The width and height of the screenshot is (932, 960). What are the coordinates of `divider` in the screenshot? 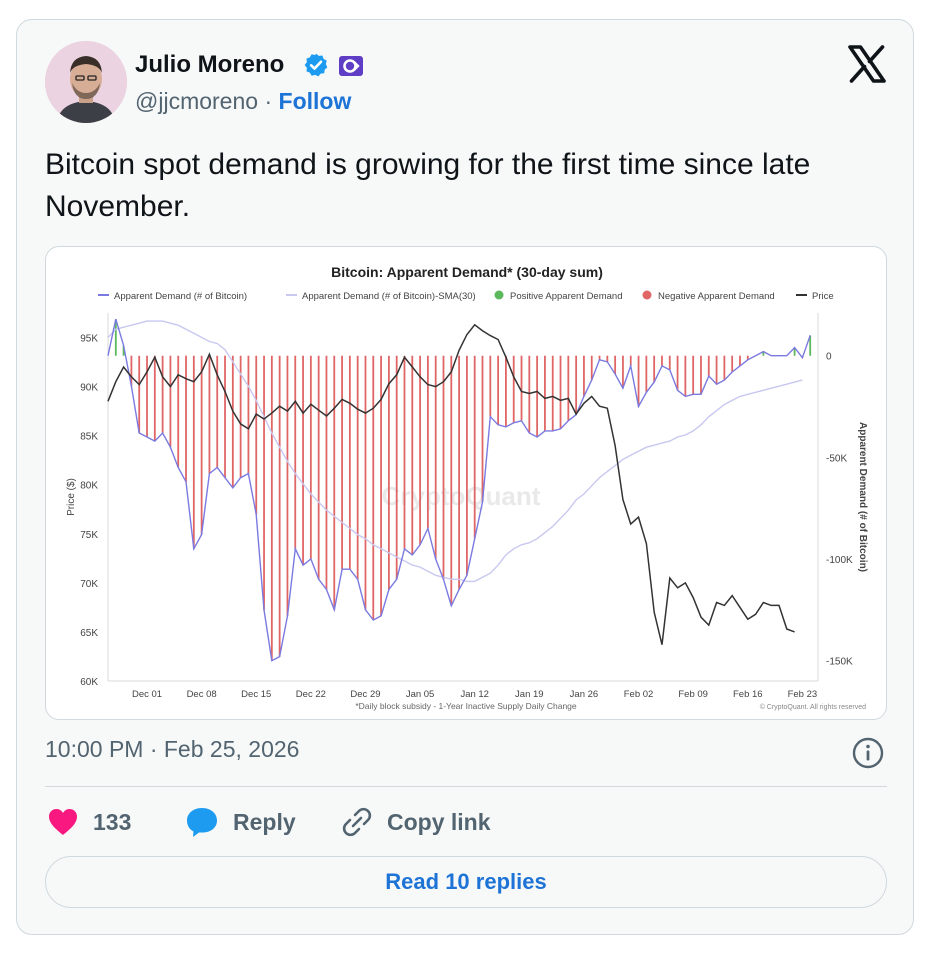 It's located at (466, 786).